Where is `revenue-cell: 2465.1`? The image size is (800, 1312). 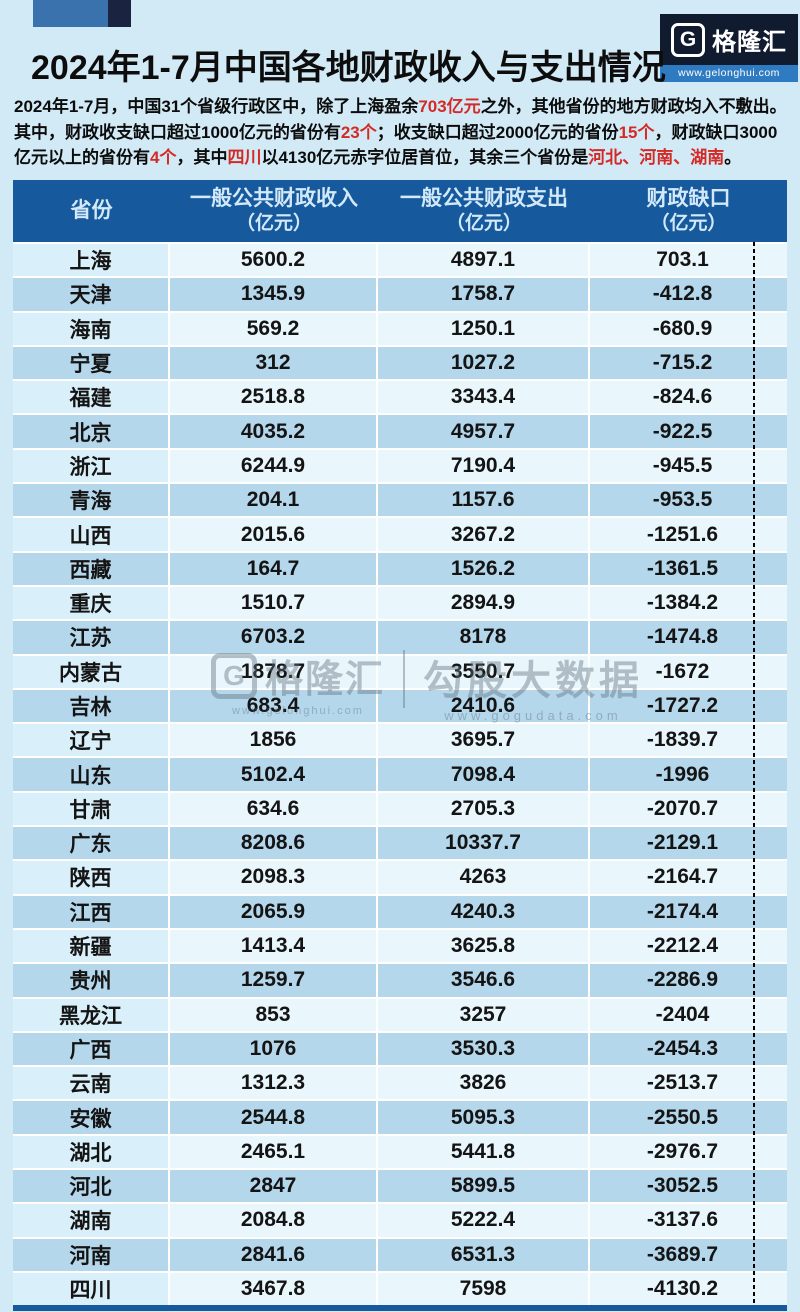
revenue-cell: 2465.1 is located at coordinates (274, 1152).